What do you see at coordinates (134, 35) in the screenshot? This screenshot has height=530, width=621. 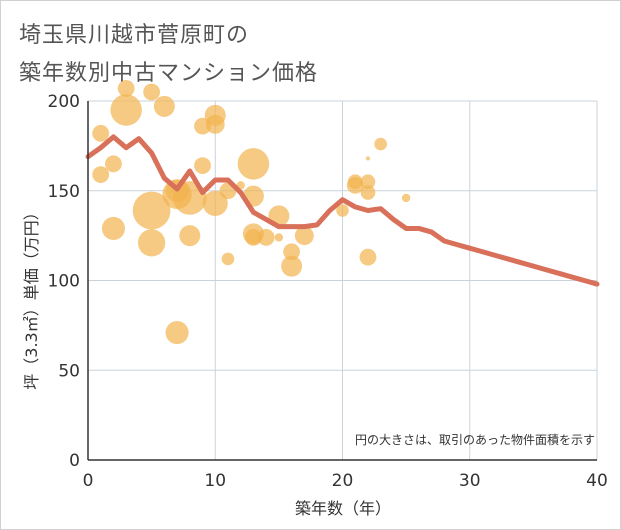 I see `chart-title-line-1: 埼玉県川越市菅原町の` at bounding box center [134, 35].